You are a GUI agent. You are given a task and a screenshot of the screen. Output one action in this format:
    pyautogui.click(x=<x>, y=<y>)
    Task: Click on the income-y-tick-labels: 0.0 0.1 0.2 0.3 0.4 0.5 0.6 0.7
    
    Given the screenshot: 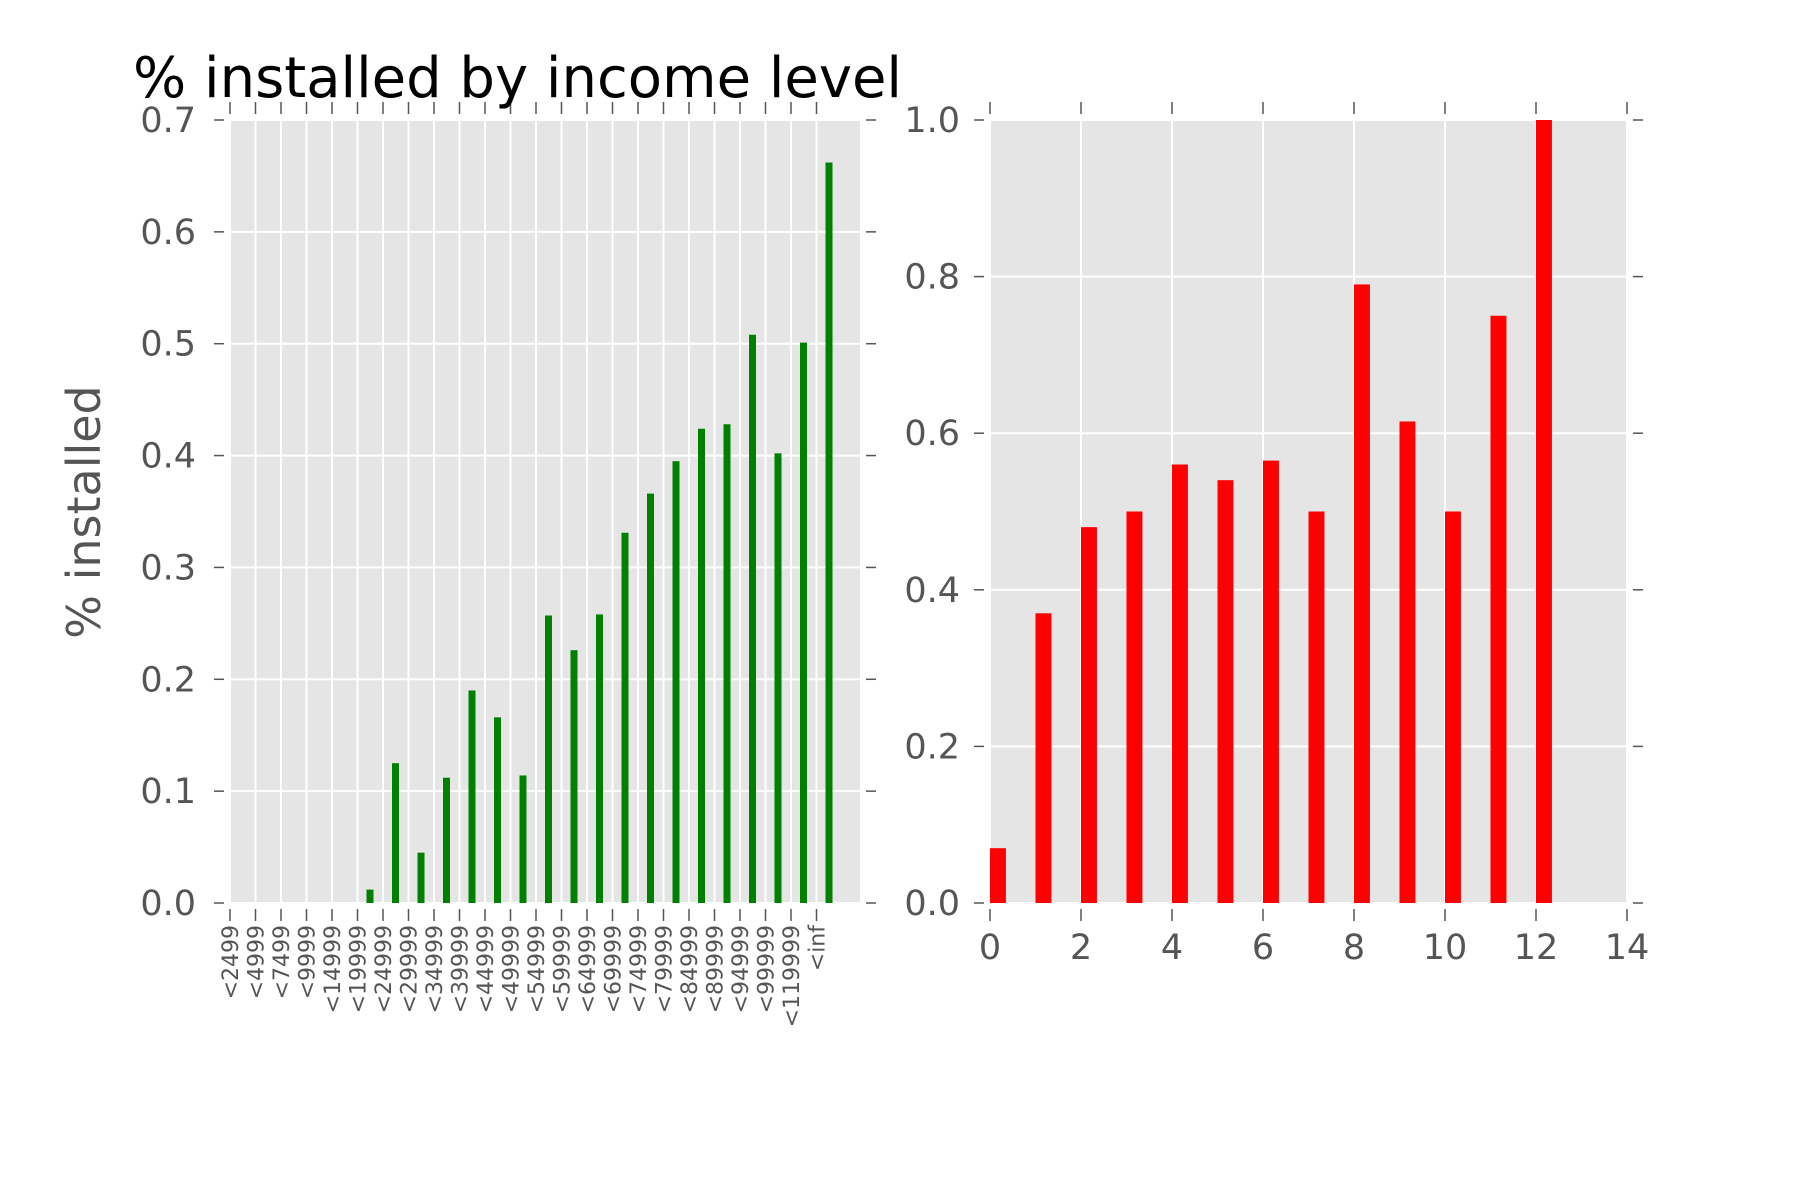 What is the action you would take?
    pyautogui.click(x=168, y=512)
    